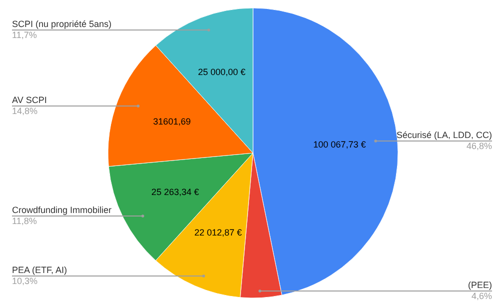  What do you see at coordinates (175, 191) in the screenshot?
I see `data-label: 25 263,34 €` at bounding box center [175, 191].